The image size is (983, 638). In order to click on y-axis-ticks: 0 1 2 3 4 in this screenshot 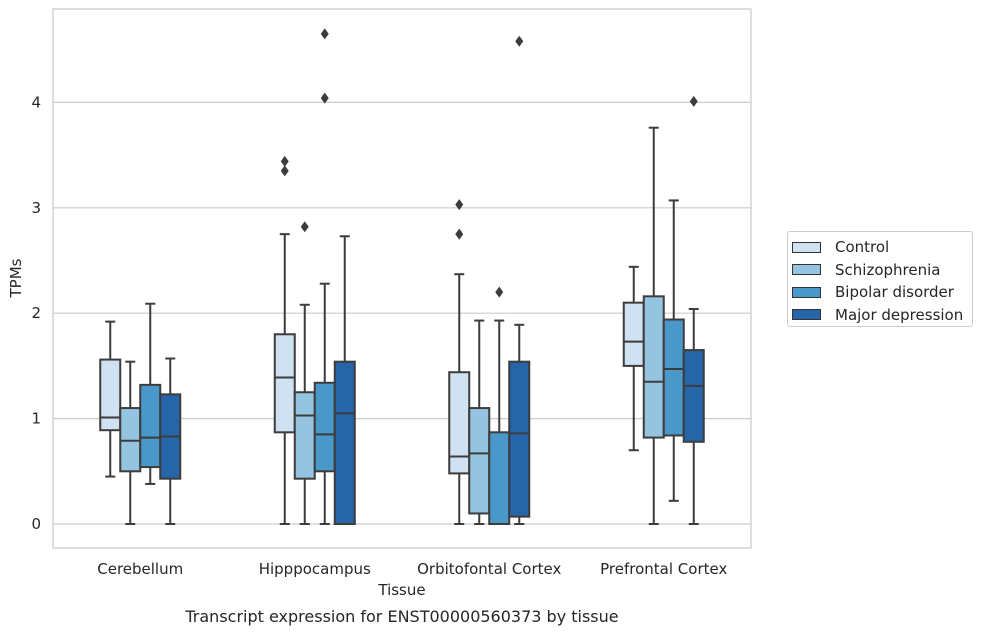, I will do `click(36, 313)`.